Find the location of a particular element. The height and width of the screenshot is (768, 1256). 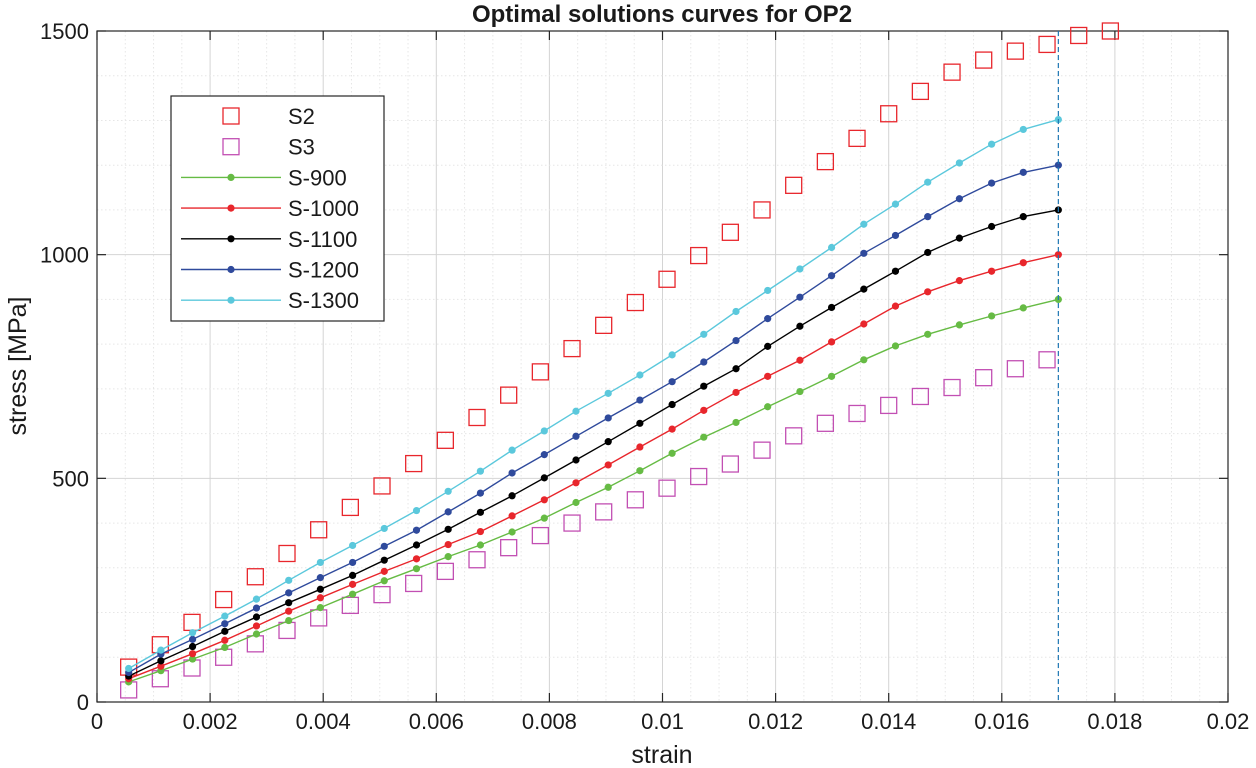

legend-entry-s-900: S-900 is located at coordinates (264, 177).